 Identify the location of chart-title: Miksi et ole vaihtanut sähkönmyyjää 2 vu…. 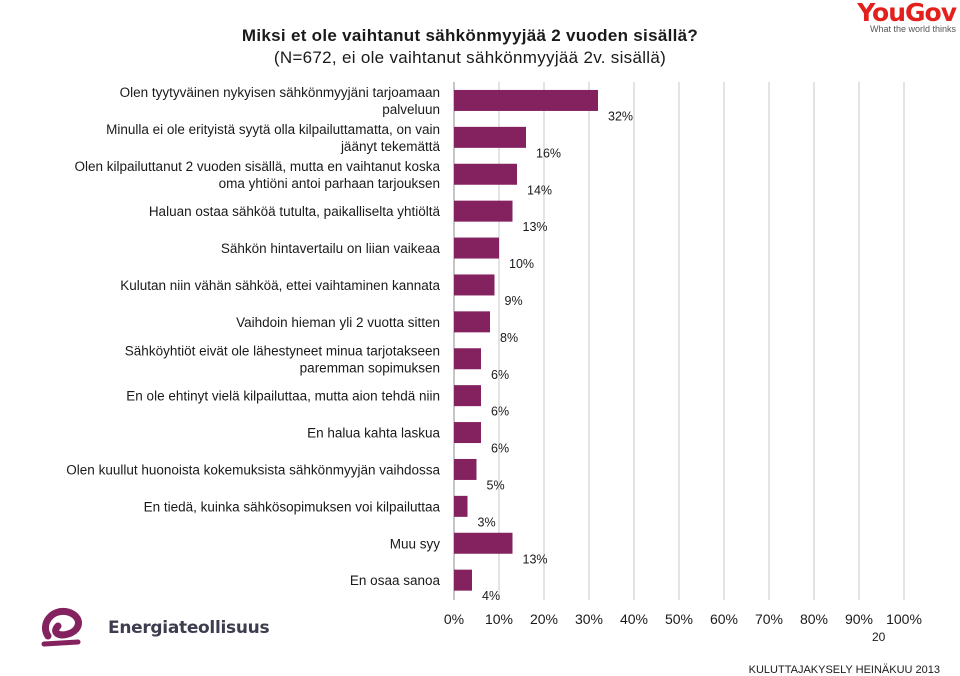
(470, 35).